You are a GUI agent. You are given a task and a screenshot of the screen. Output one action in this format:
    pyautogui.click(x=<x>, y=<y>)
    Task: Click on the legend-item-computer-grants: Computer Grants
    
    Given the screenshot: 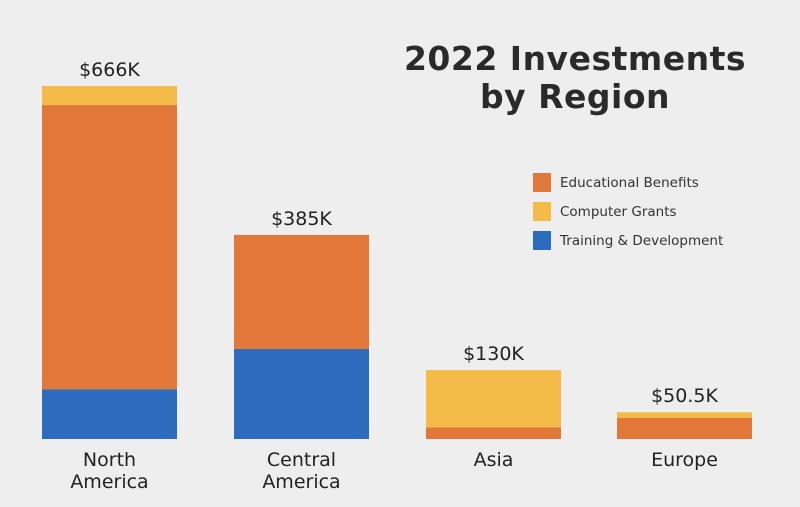 What is the action you would take?
    pyautogui.click(x=628, y=211)
    